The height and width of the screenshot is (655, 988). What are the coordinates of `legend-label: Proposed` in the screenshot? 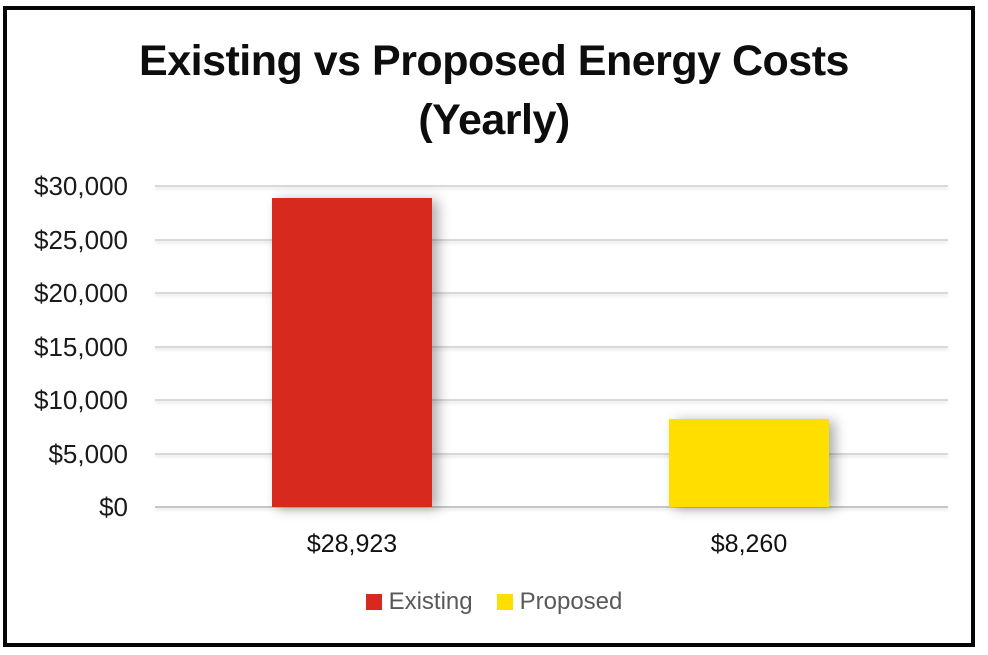 It's located at (571, 601).